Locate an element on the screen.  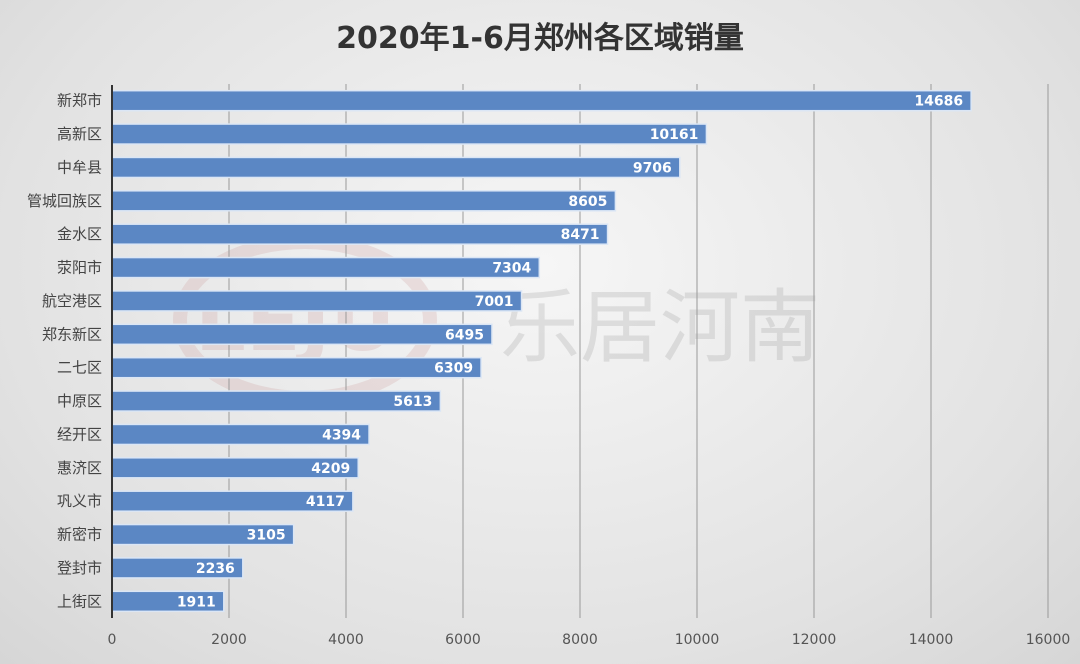
x-tick-label: 2000 is located at coordinates (229, 640).